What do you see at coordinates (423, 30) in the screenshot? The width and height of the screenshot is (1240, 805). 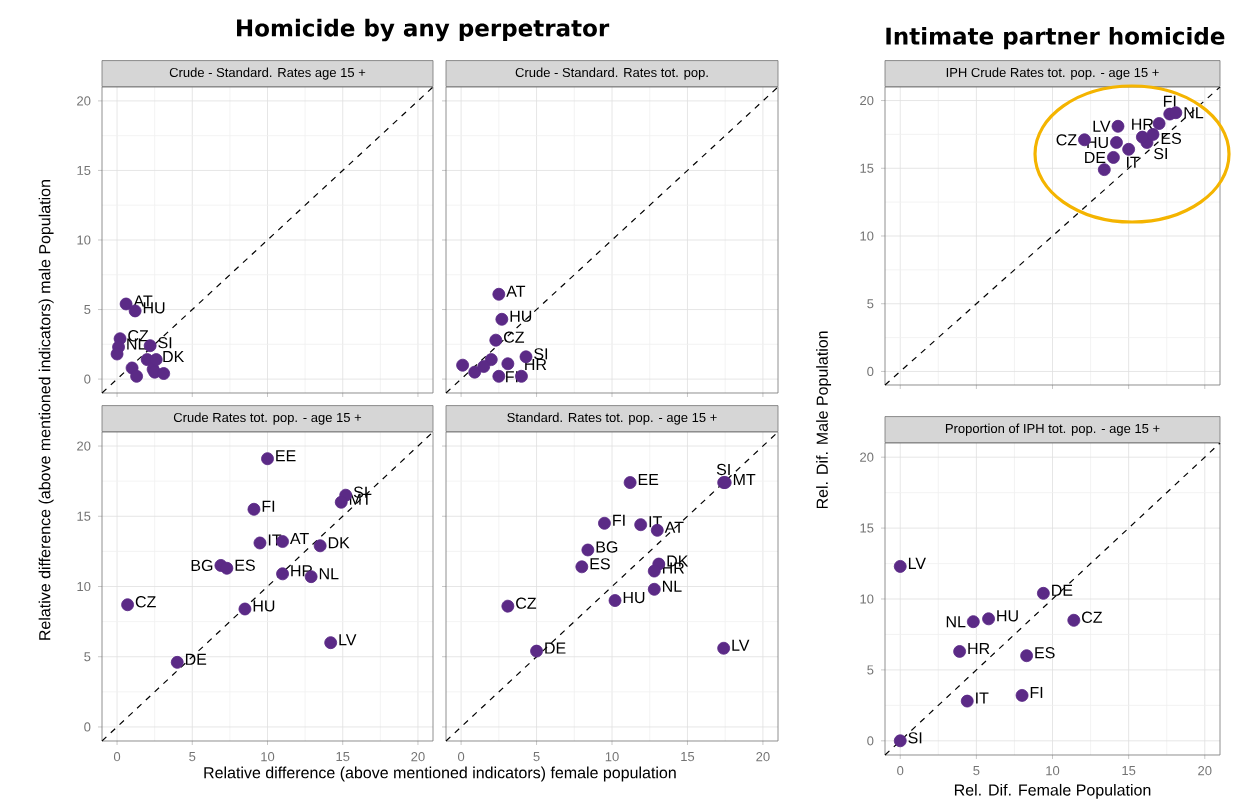 I see `text: Homicide by any perpetrator` at bounding box center [423, 30].